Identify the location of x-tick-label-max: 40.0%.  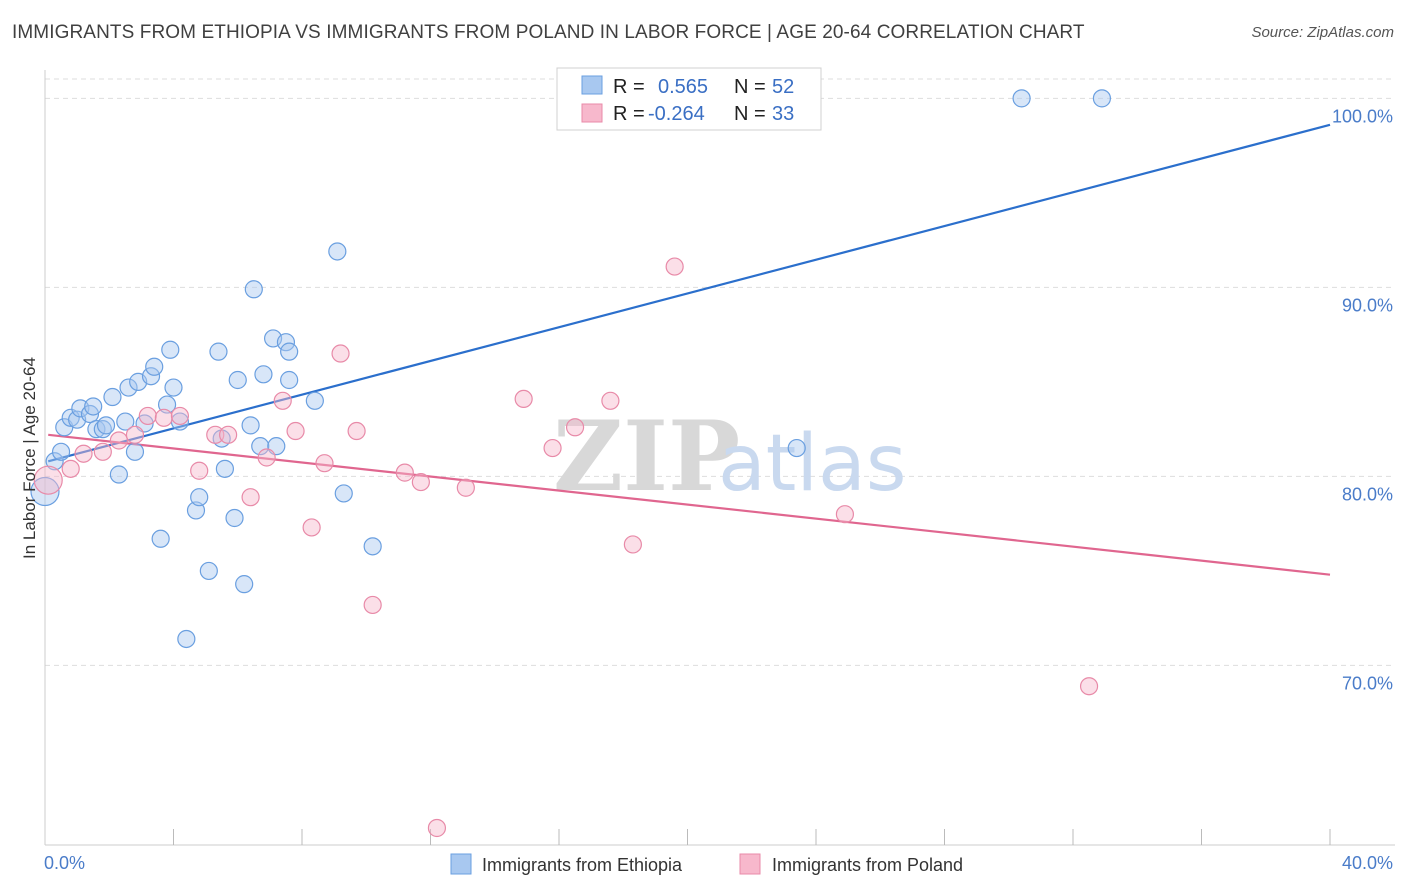
(1367, 863).